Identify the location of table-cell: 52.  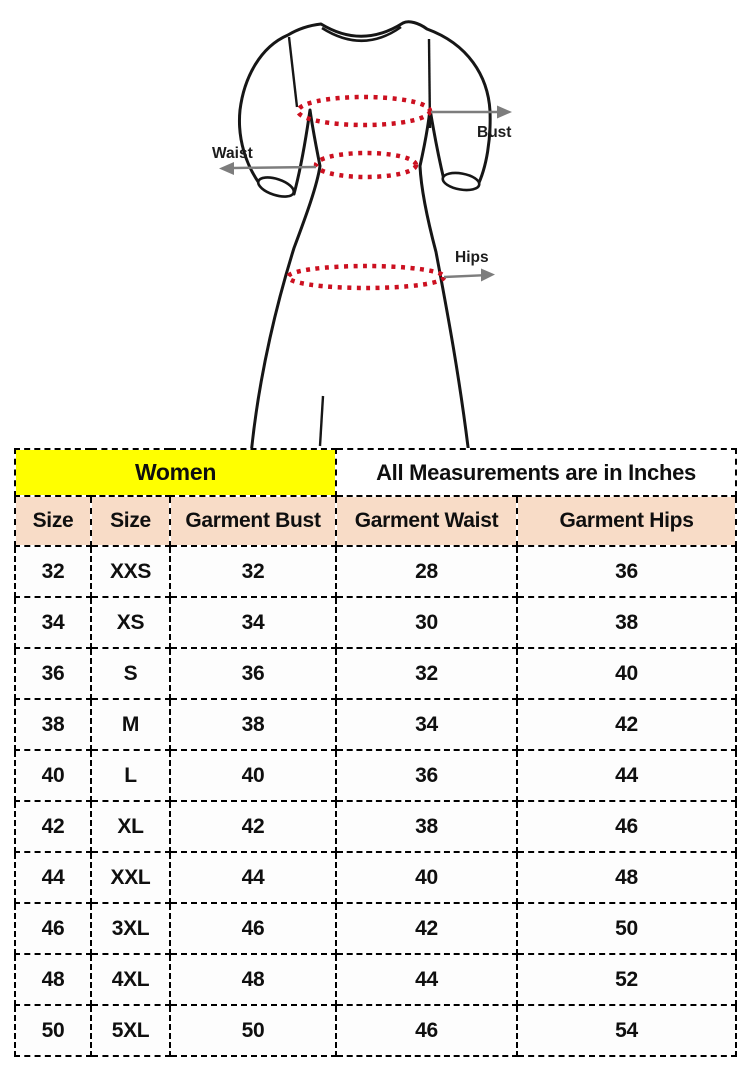
(627, 979).